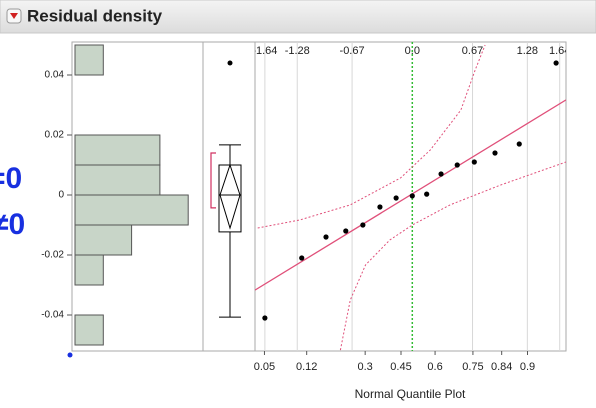 This screenshot has width=596, height=408. I want to click on title-bar, so click(298, 17).